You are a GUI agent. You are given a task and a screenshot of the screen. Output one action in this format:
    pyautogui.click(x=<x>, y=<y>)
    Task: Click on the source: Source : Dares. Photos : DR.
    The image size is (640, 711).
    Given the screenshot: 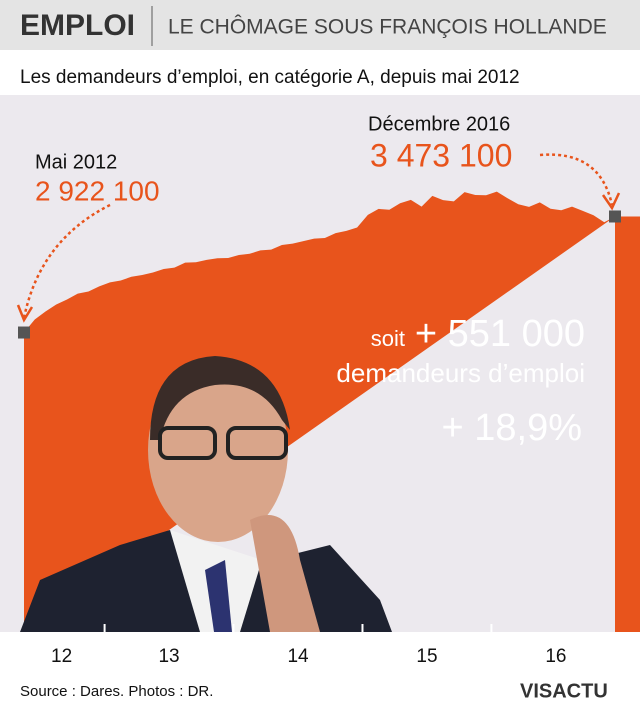 What is the action you would take?
    pyautogui.click(x=116, y=691)
    